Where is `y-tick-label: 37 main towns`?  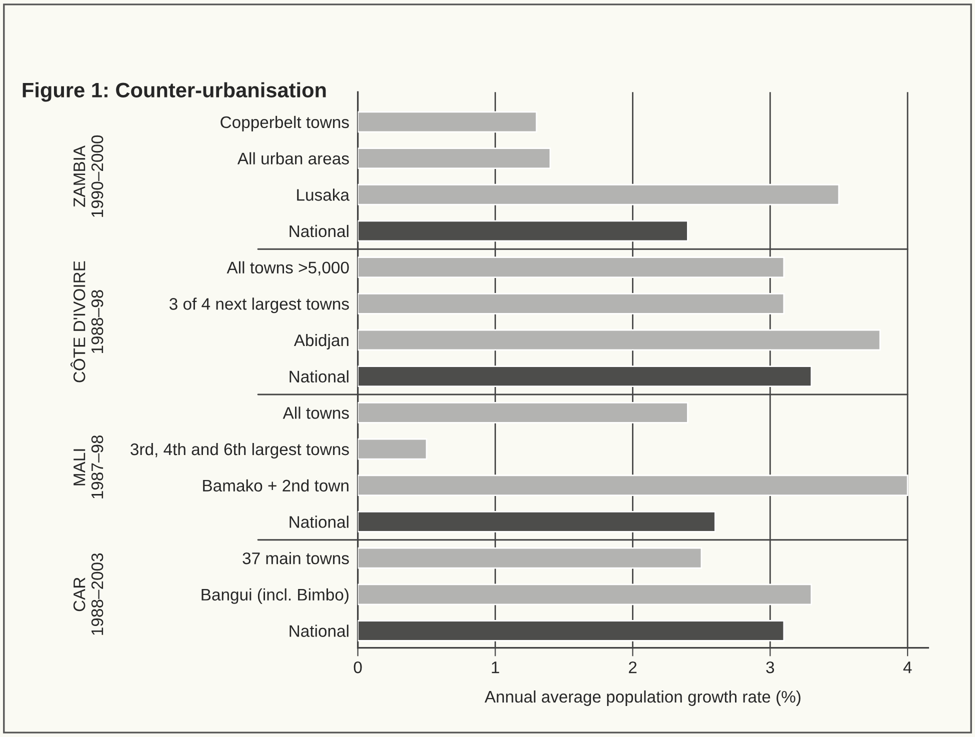
y-tick-label: 37 main towns is located at coordinates (295, 558).